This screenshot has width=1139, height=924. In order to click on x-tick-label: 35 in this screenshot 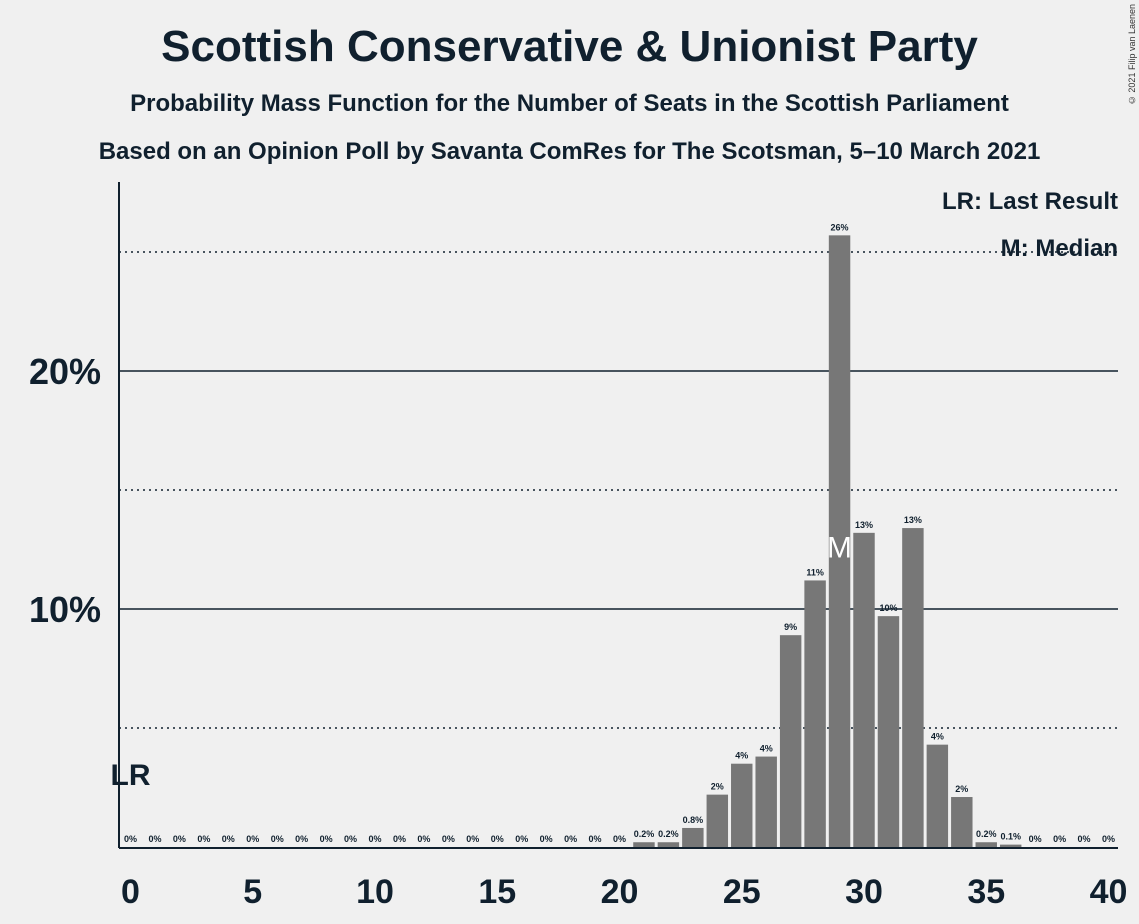, I will do `click(986, 892)`.